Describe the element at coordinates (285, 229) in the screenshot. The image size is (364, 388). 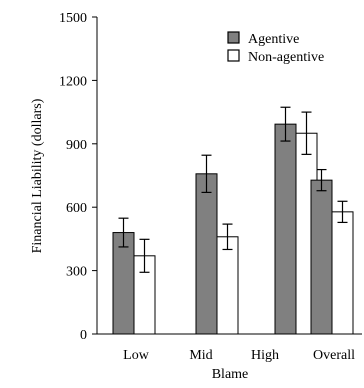
I see `bar-agentive-high` at that location.